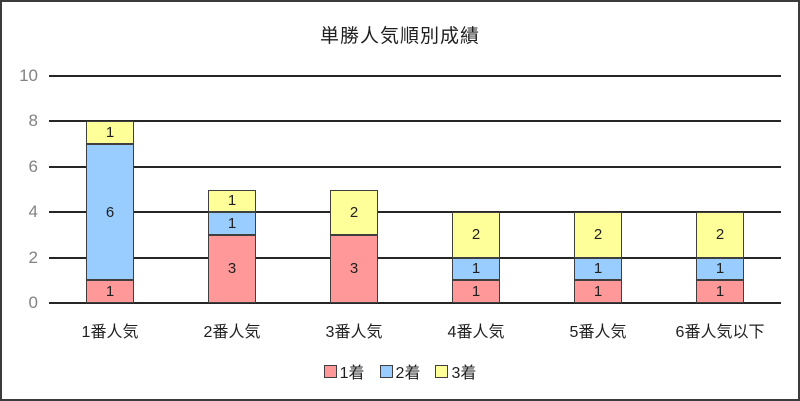 This screenshot has width=800, height=401. Describe the element at coordinates (352, 373) in the screenshot. I see `legend-label: 1着` at that location.